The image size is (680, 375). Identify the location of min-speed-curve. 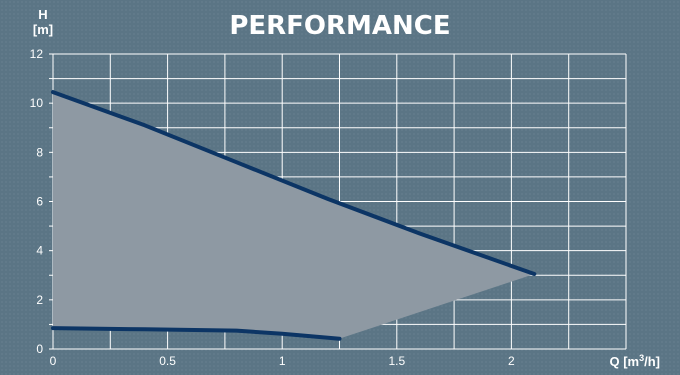
(196, 333).